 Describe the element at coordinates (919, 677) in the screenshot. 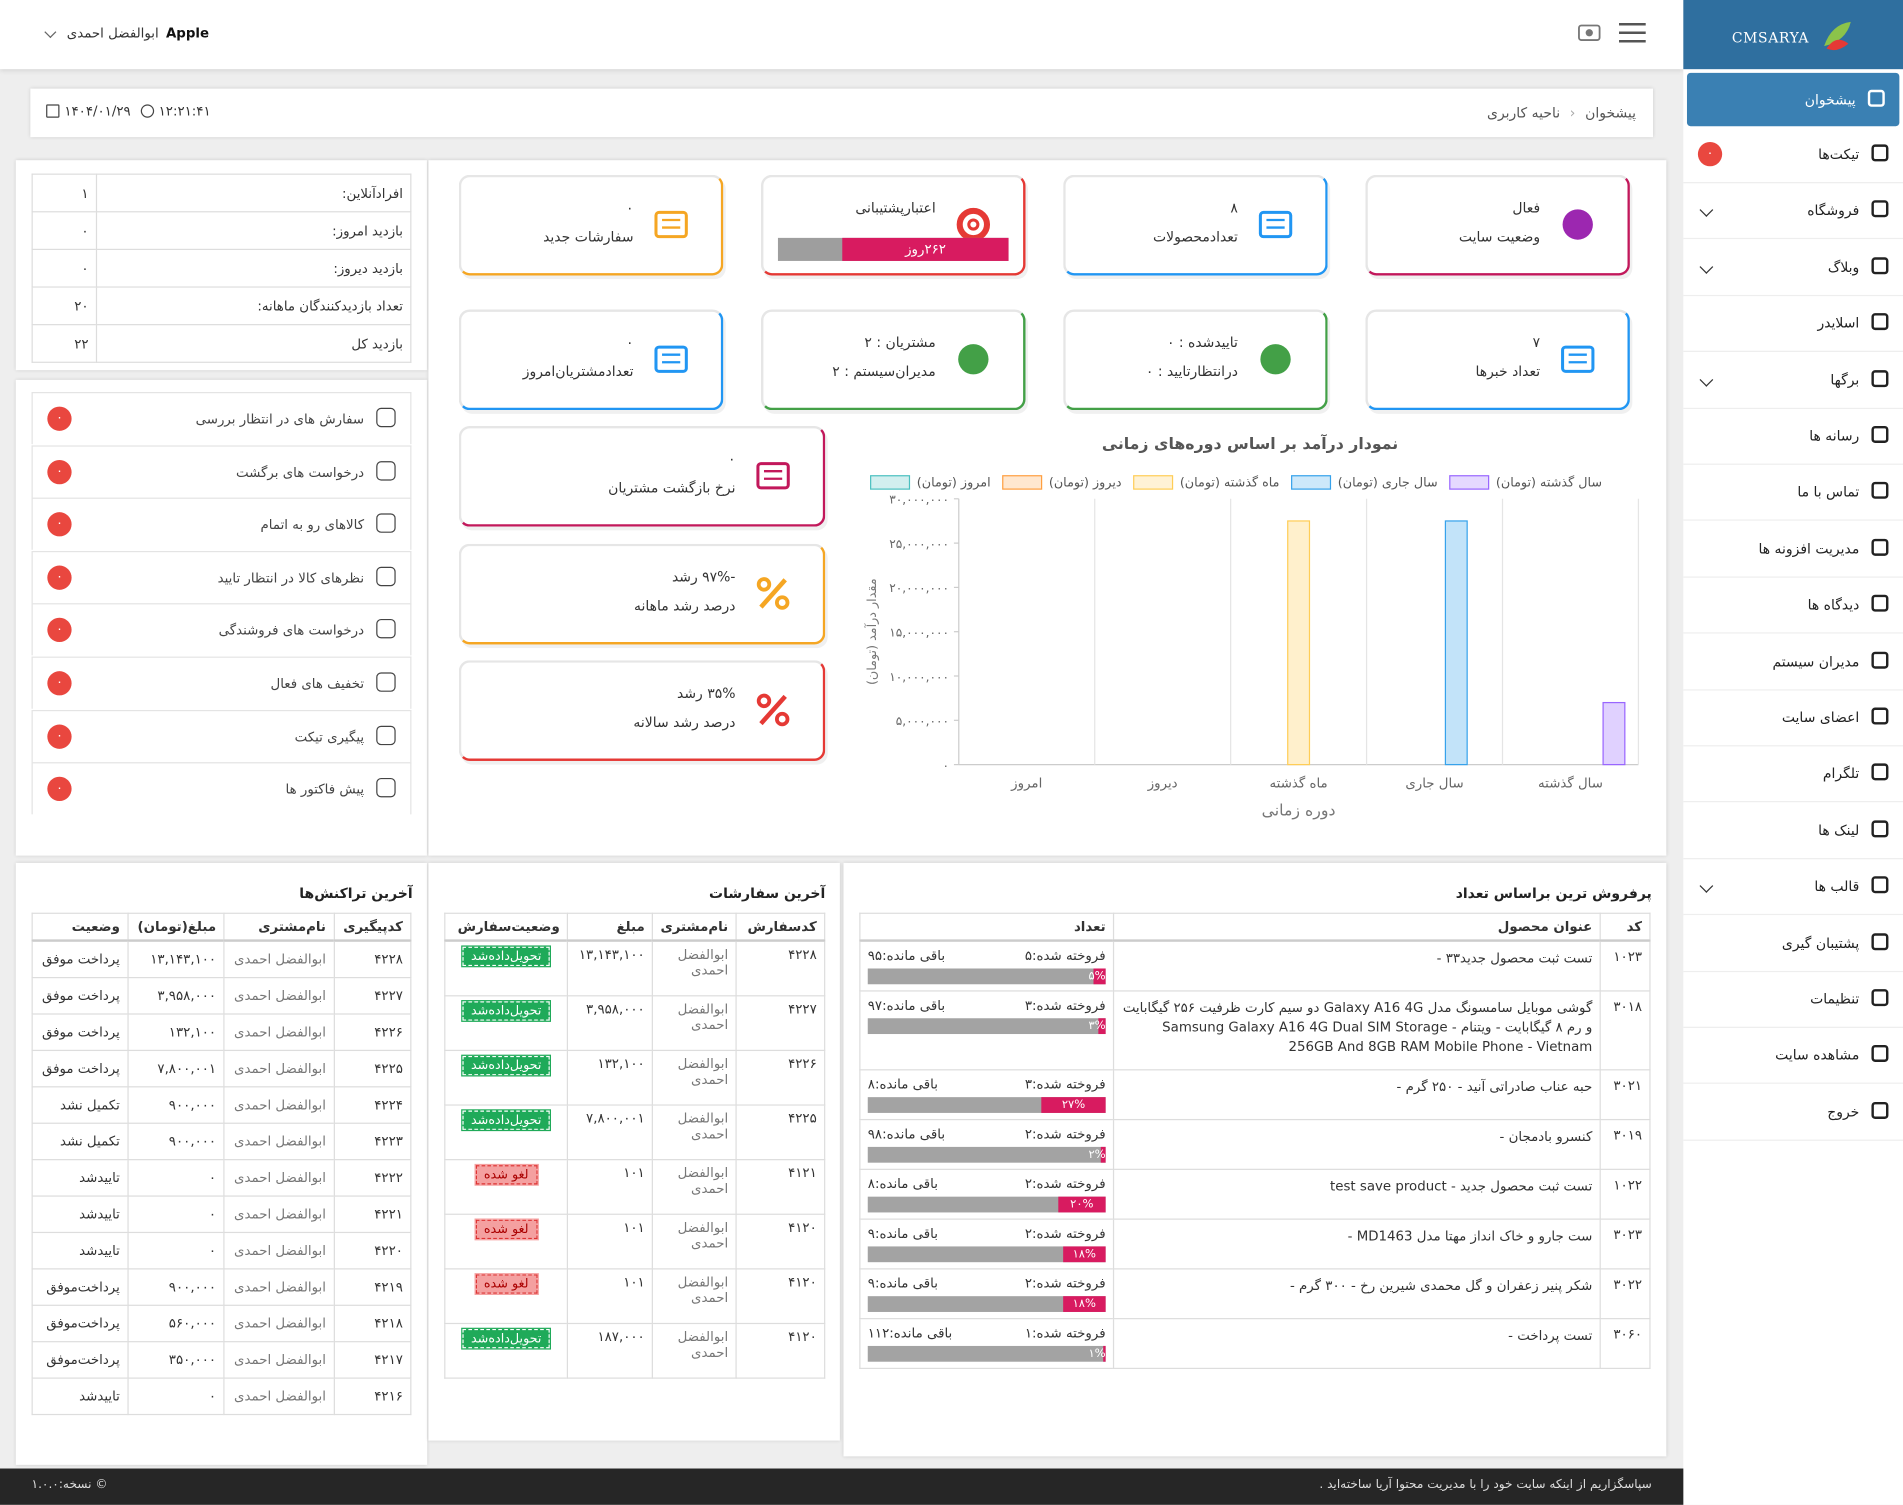

I see `y-tick-label: ۱۰,۰۰۰,۰۰۰` at that location.